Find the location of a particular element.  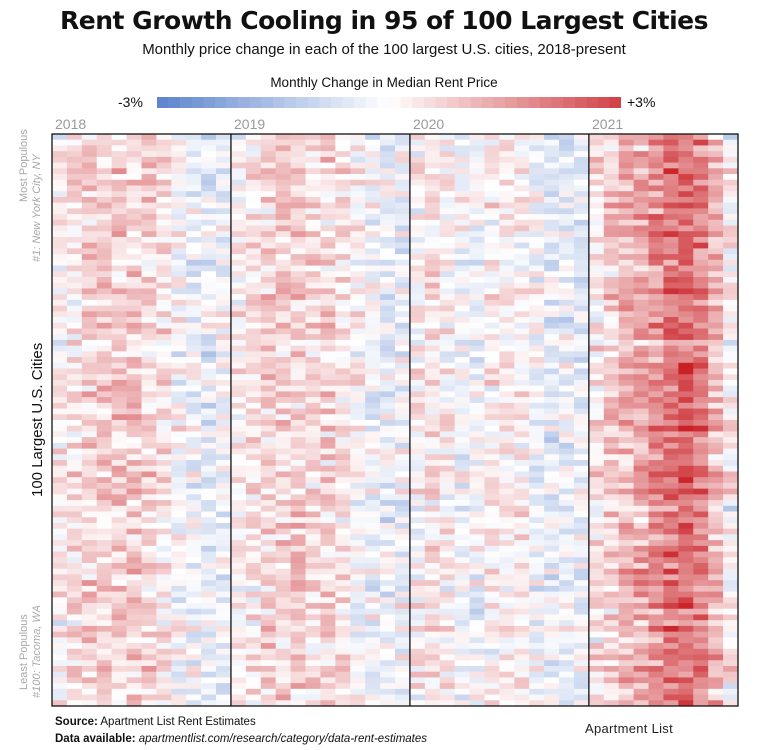

y-axis-label: 100 Largest U.S. Cities is located at coordinates (37, 419).